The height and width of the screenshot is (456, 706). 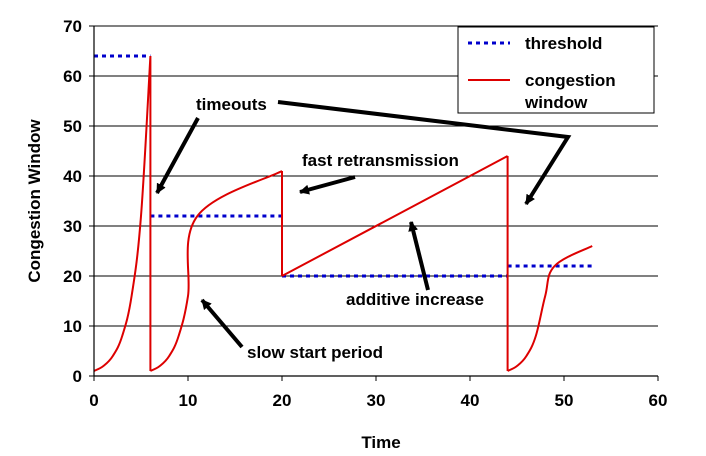 I want to click on legend-congestion-label-line1: congestion, so click(x=570, y=80).